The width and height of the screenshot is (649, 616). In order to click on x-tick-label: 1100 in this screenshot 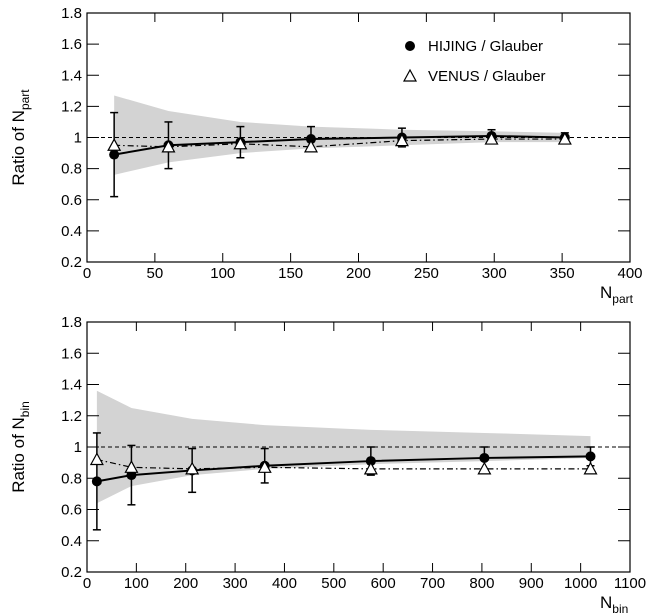, I will do `click(630, 583)`.